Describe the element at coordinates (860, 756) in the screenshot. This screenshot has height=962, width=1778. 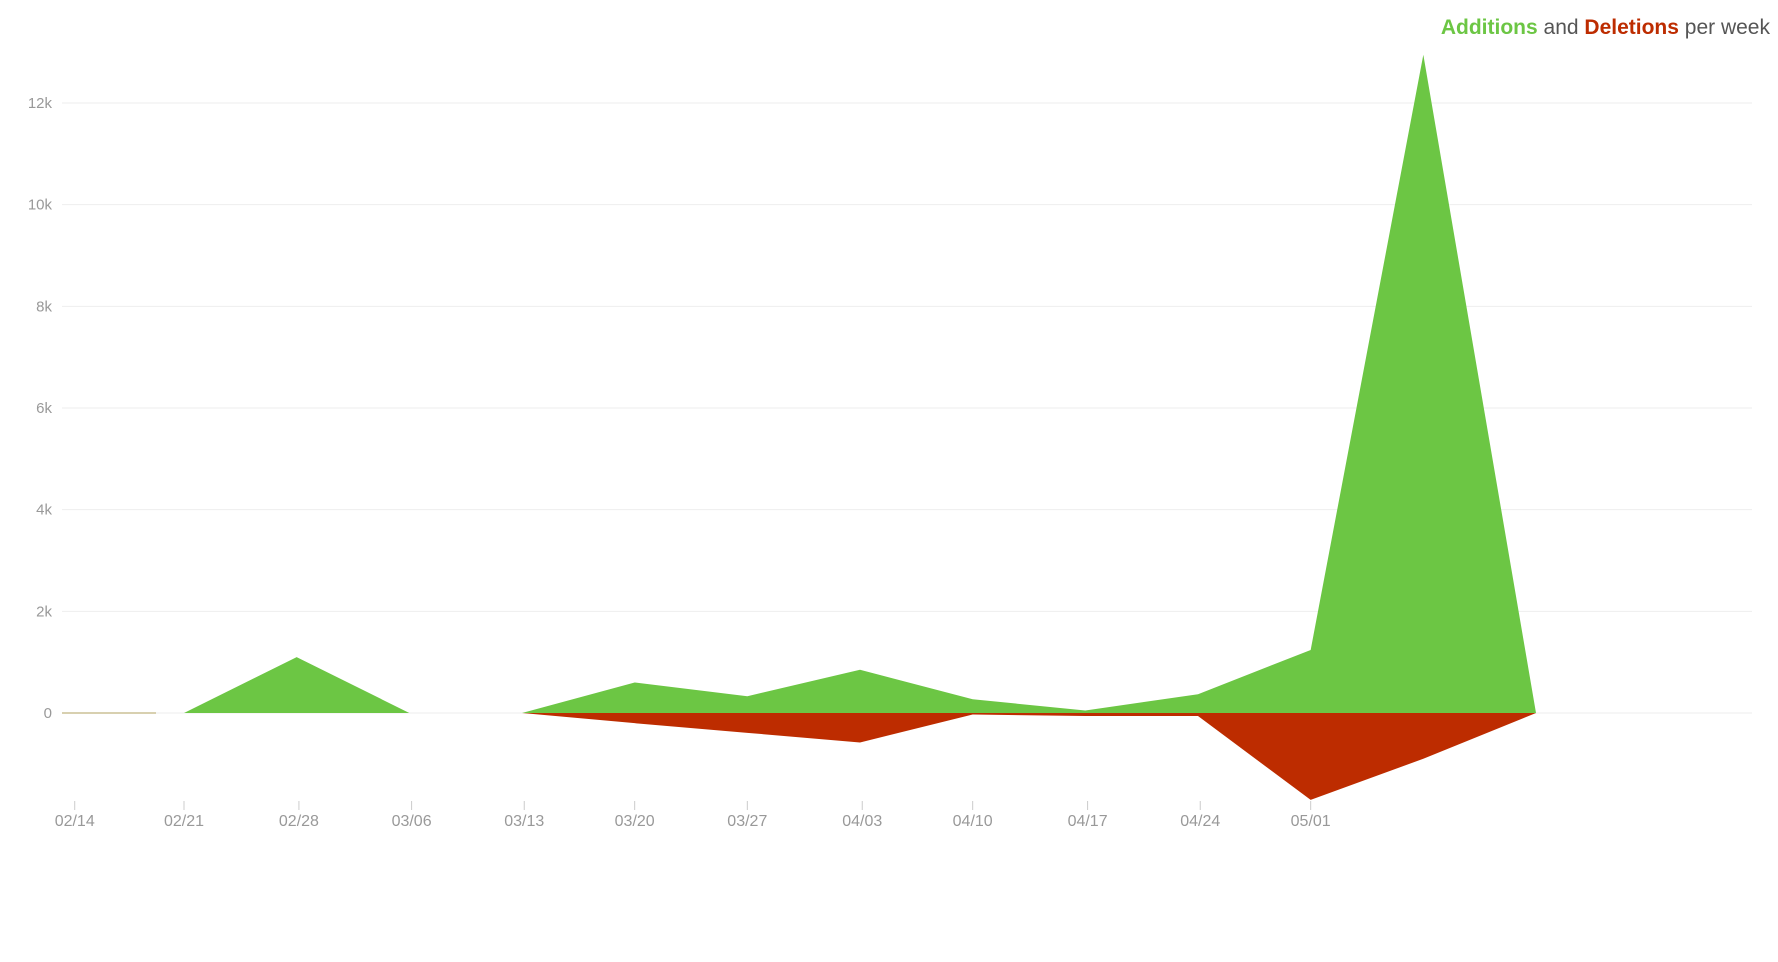
I see `deletions-area` at that location.